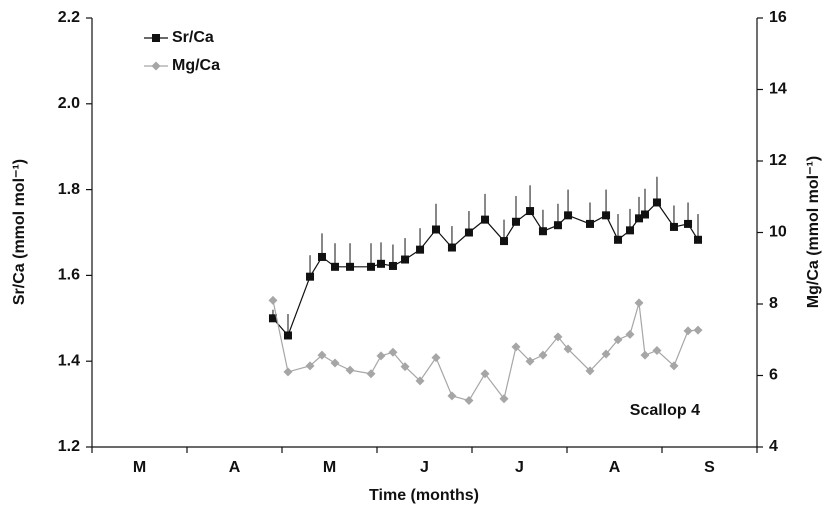 This screenshot has height=512, width=830. I want to click on series-line, so click(485, 351).